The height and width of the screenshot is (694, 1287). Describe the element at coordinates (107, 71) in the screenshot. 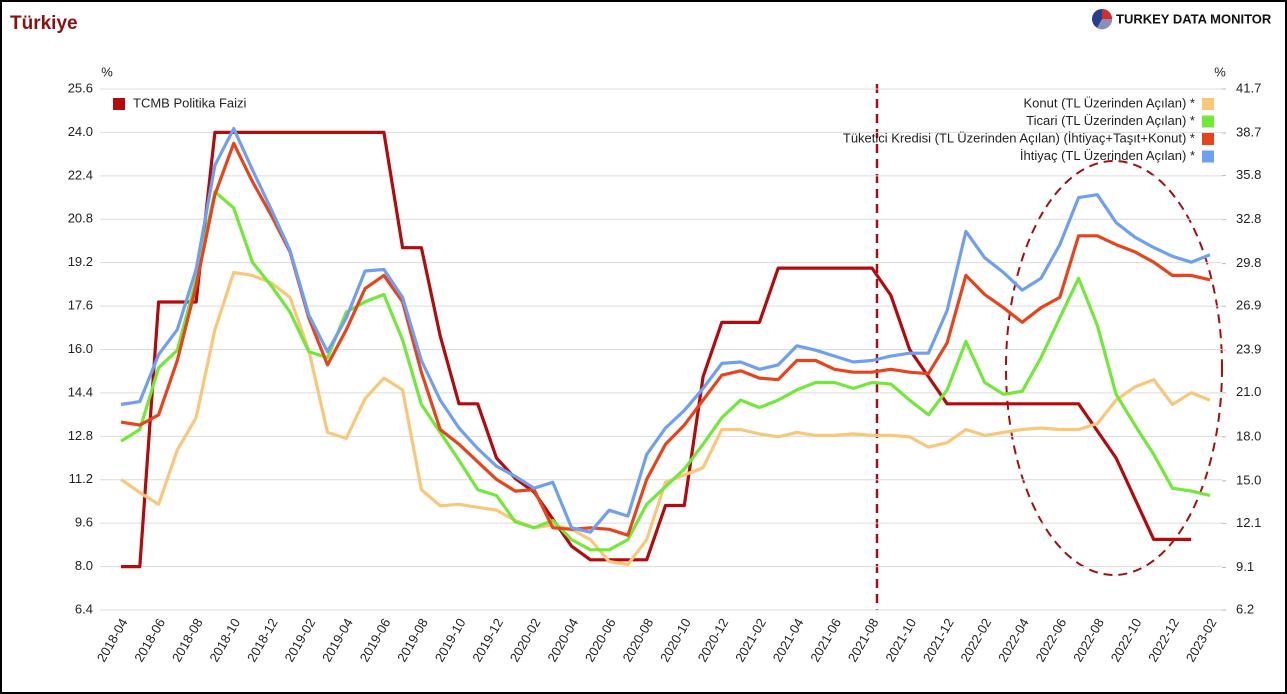

I see `y-axis-label: %` at that location.